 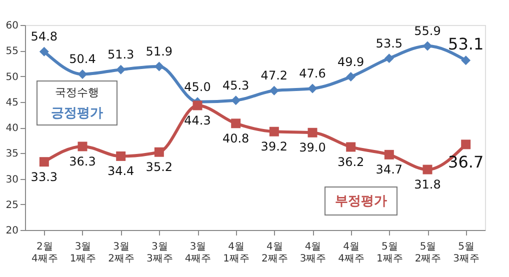 I want to click on y-tick-label: 20, so click(x=12, y=231).